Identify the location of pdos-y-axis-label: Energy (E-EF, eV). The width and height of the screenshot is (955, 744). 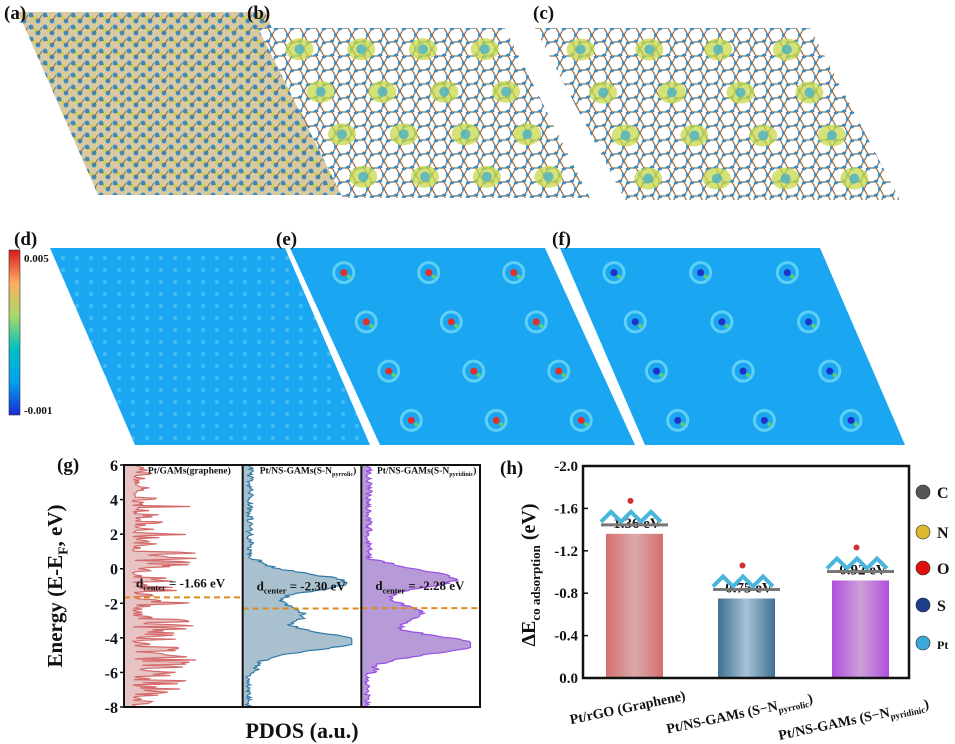
(56, 586).